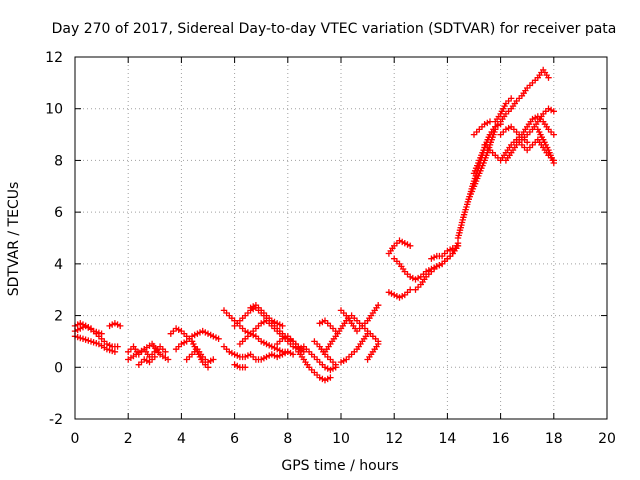 The image size is (640, 480). Describe the element at coordinates (56, 420) in the screenshot. I see `y-tick-label: -2` at that location.